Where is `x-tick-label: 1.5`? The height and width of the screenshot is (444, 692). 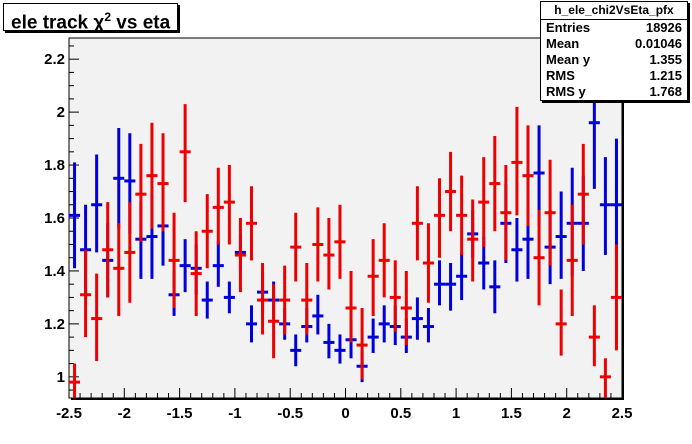 x-tick-label: 1.5 is located at coordinates (511, 413).